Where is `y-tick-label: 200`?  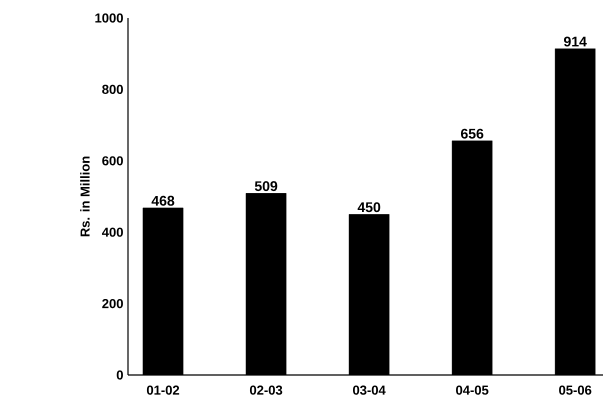 y-tick-label: 200 is located at coordinates (112, 303).